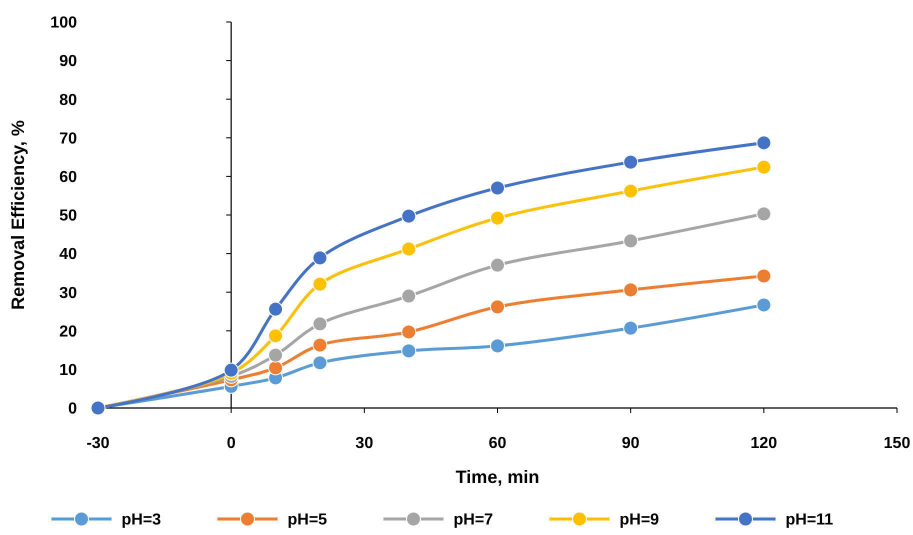 This screenshot has width=913, height=535. Describe the element at coordinates (474, 520) in the screenshot. I see `legend-label: pH=7` at that location.